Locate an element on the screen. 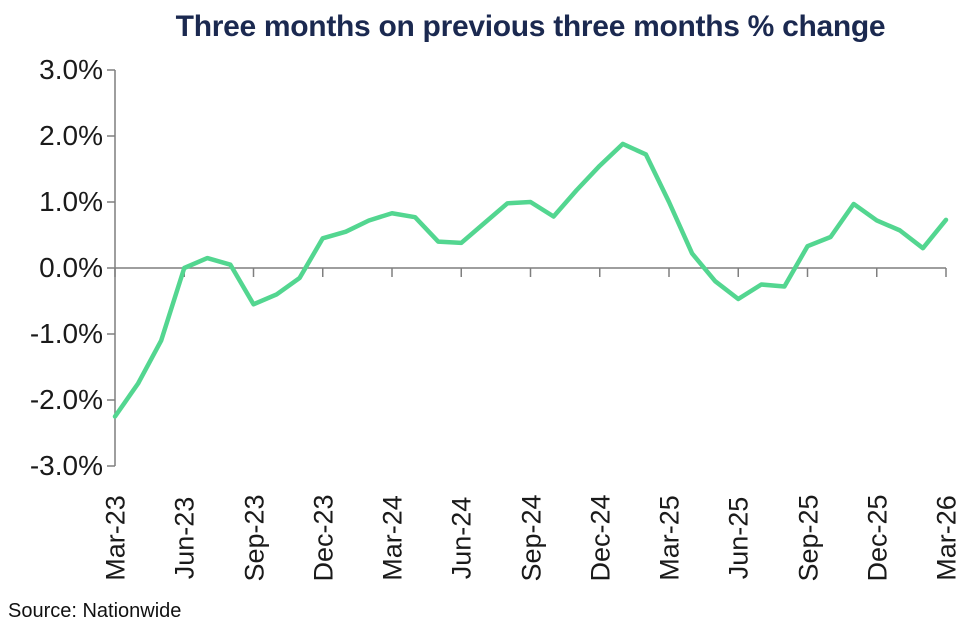 The image size is (974, 636). source-text: Source: Nationwide is located at coordinates (95, 611).